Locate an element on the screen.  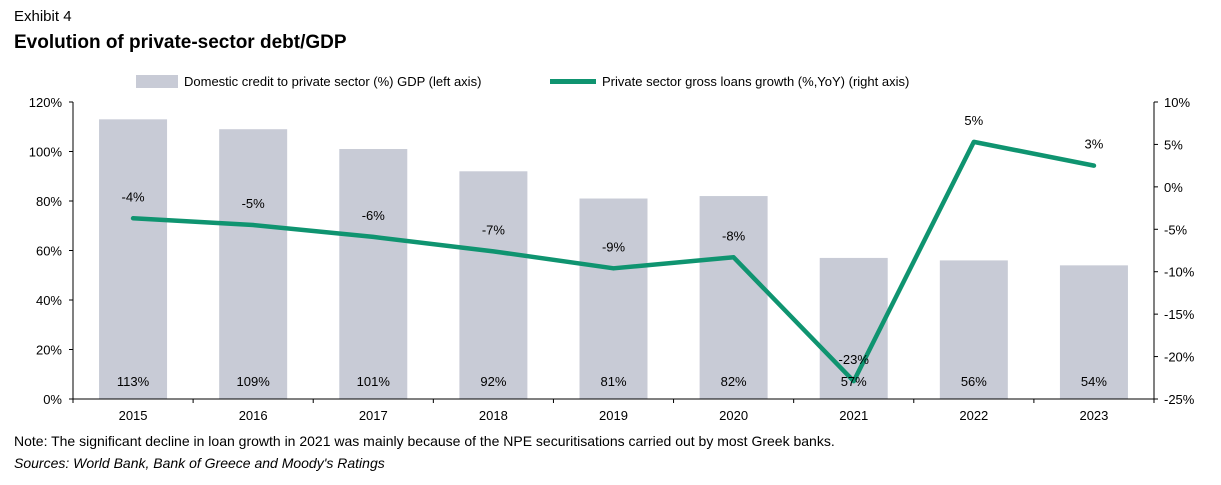
left-tick-label: 40% is located at coordinates (49, 300).